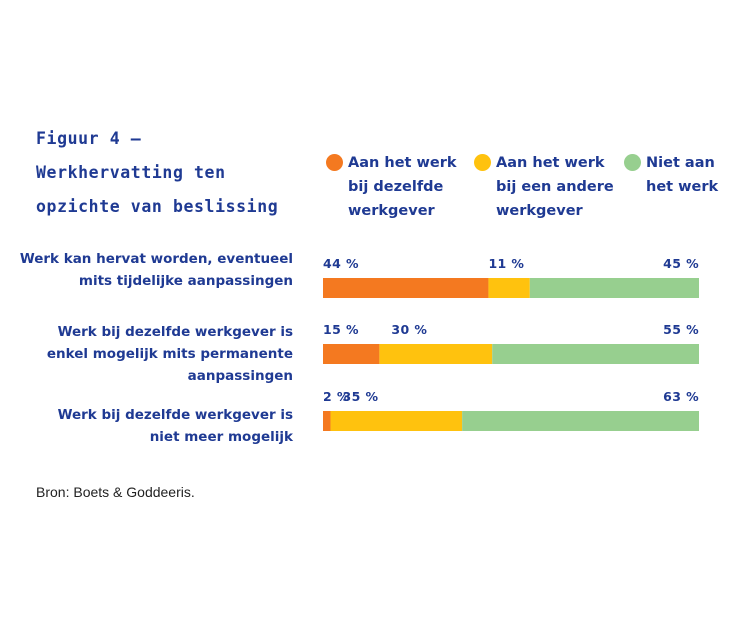  Describe the element at coordinates (681, 263) in the screenshot. I see `value-label: 45 %` at that location.